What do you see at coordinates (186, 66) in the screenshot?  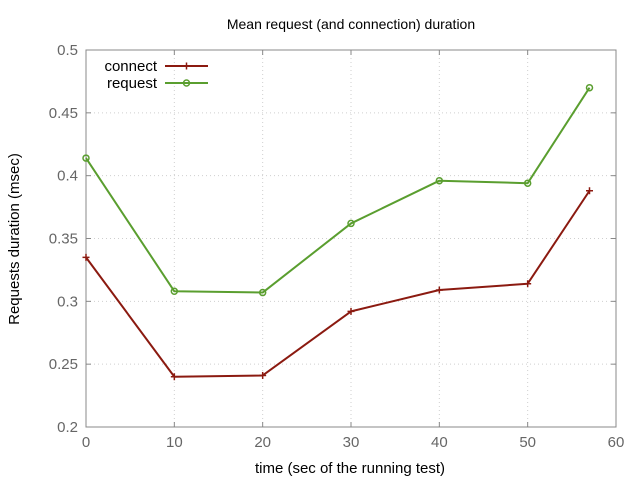 I see `legend-marker-connect` at bounding box center [186, 66].